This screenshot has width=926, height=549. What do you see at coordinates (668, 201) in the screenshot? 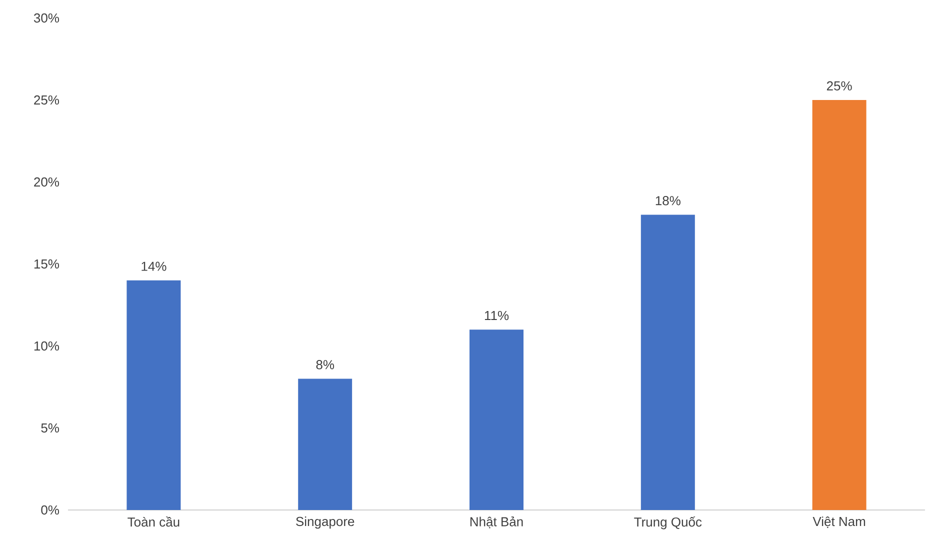
I see `data-label: 18%` at bounding box center [668, 201].